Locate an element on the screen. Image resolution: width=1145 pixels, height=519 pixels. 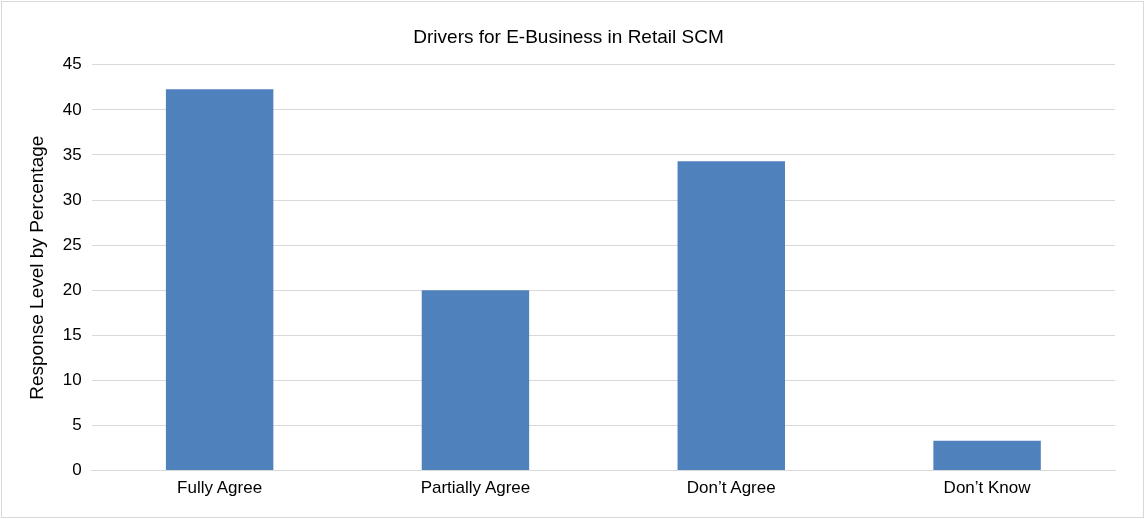
y-tick-label: 40 is located at coordinates (72, 109).